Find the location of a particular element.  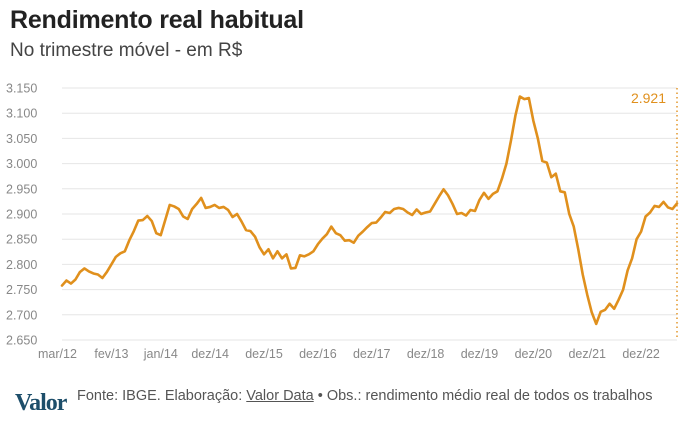

y-tick-label: 2.900 is located at coordinates (21, 215).